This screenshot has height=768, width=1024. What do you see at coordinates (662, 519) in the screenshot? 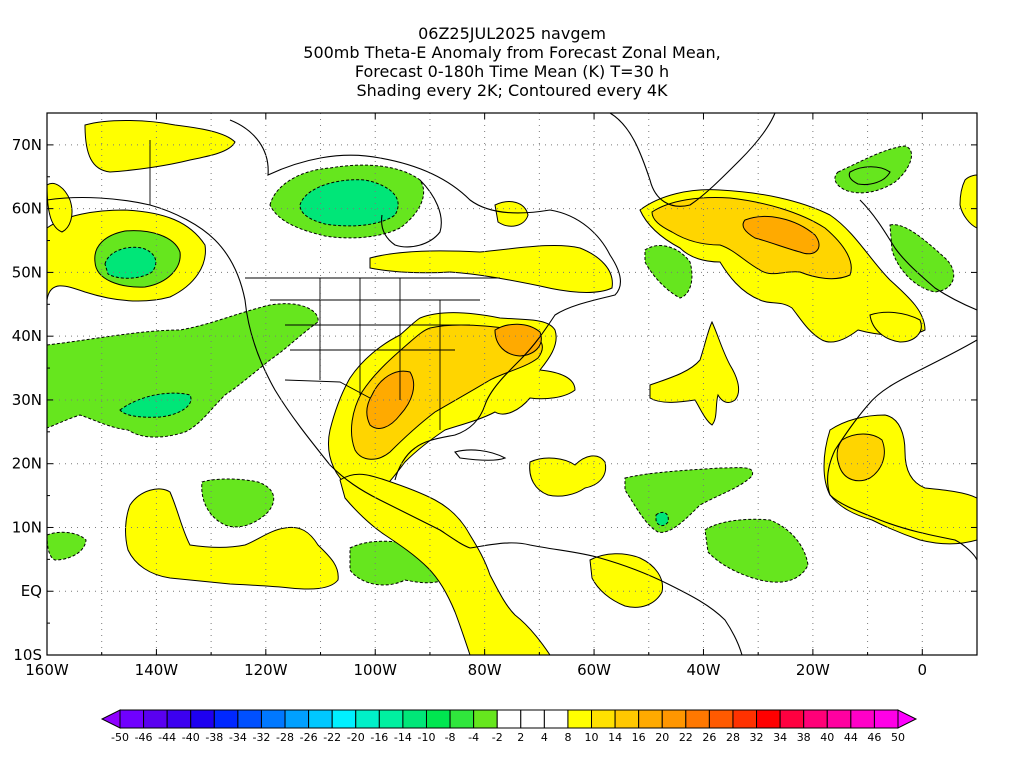
I see `green-region-atlantic-tropics-core` at bounding box center [662, 519].